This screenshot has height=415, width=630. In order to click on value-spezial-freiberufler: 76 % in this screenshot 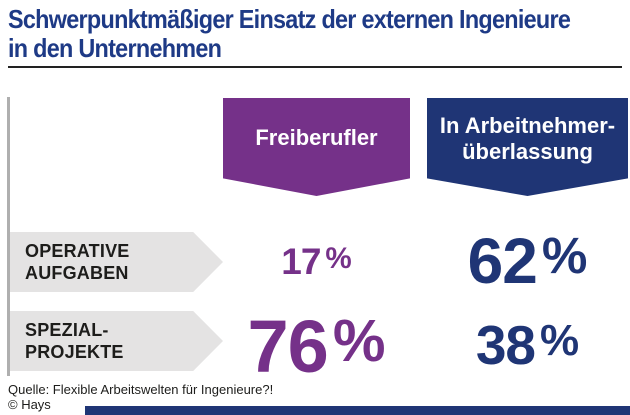, I will do `click(316, 347)`.